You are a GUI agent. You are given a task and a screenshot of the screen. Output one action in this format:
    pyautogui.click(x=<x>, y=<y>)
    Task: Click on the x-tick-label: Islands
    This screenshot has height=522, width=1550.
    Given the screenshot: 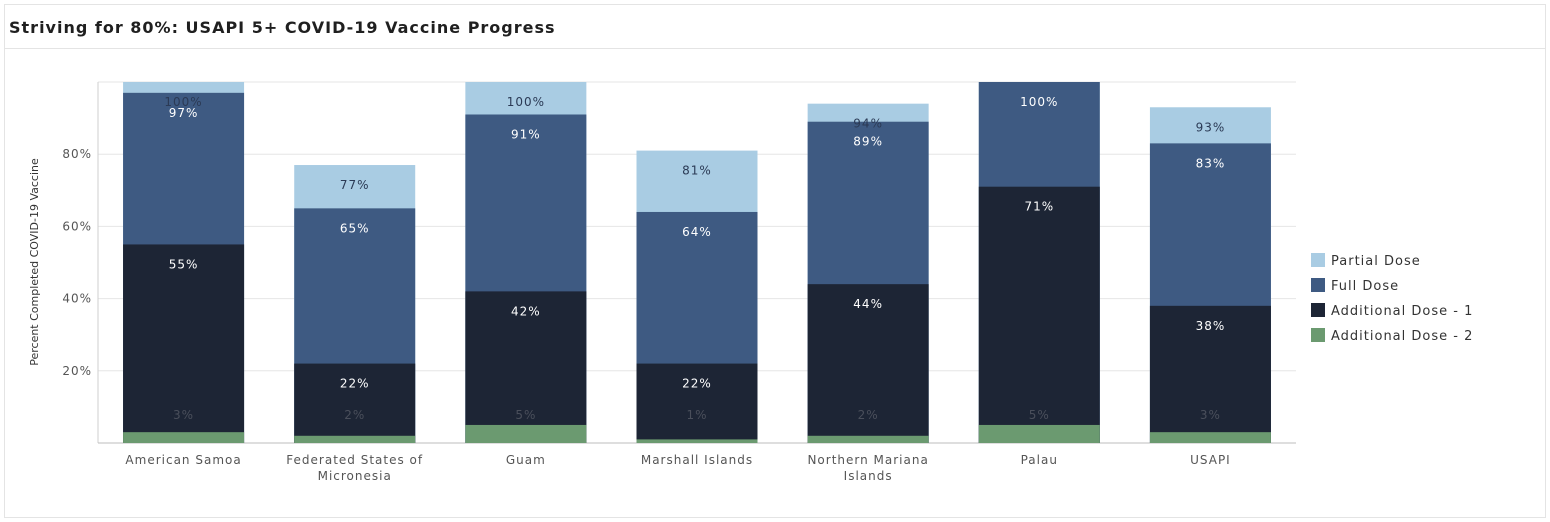 What is the action you would take?
    pyautogui.click(x=868, y=476)
    